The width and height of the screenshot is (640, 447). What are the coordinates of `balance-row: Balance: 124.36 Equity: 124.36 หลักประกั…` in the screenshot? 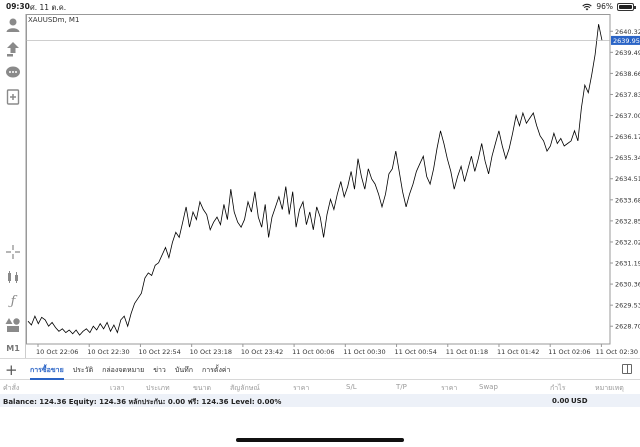 It's located at (320, 400).